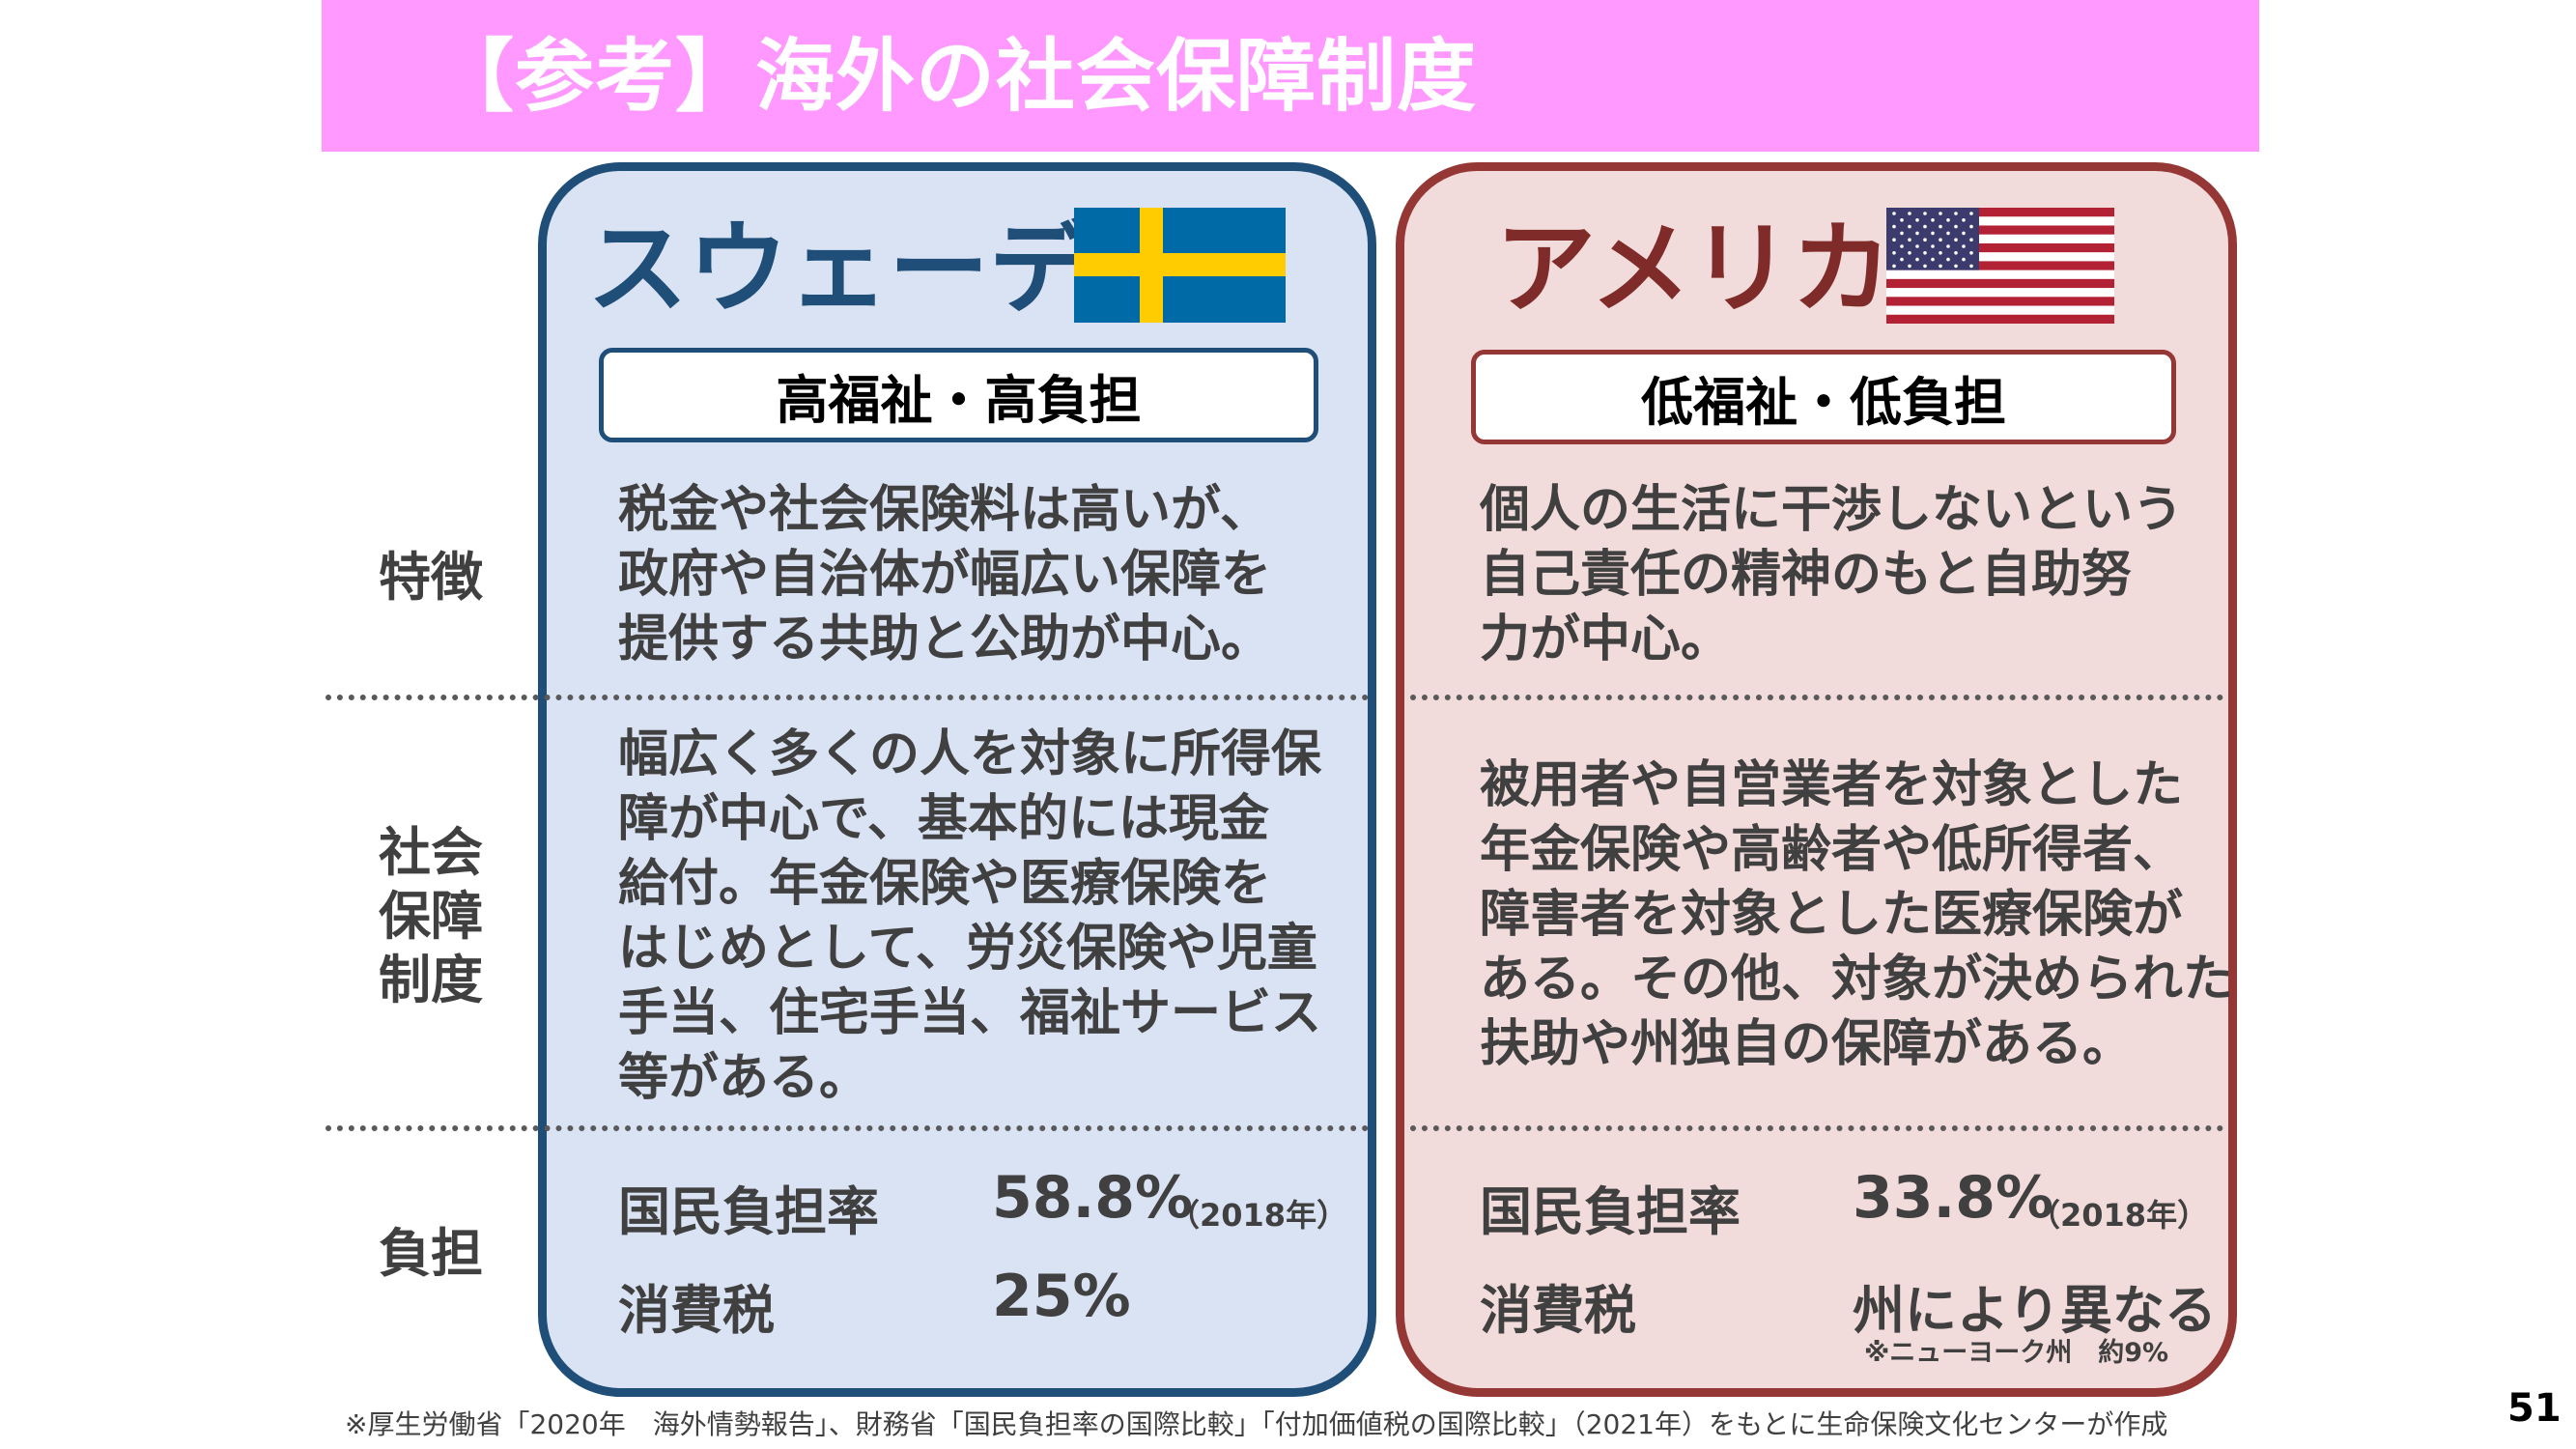  What do you see at coordinates (1258, 1215) in the screenshot?
I see `sweden-burden-rate-year: （2018年）` at bounding box center [1258, 1215].